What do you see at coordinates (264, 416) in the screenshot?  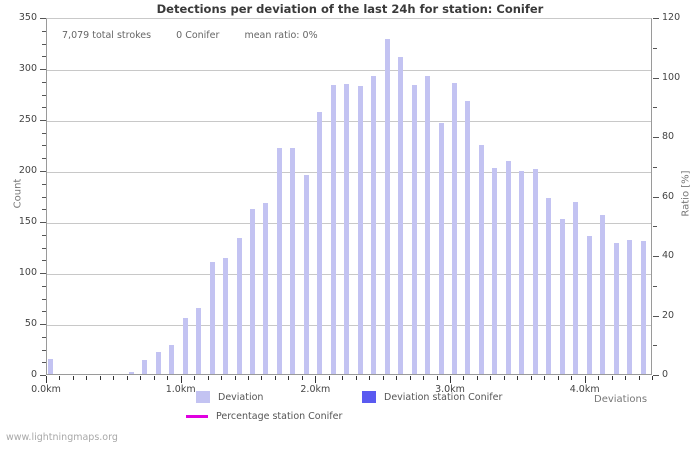 I see `legend-item: Percentage station Conifer` at bounding box center [264, 416].